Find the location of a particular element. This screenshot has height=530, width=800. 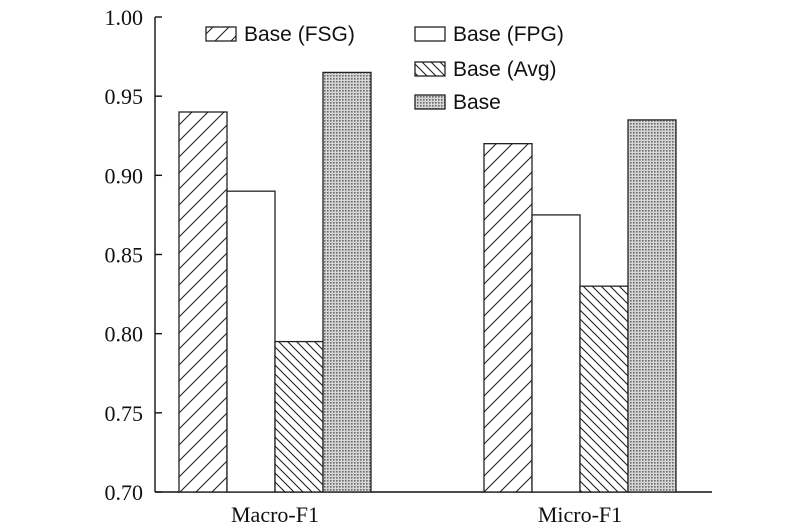

y-tick-label: 0.90 is located at coordinates (124, 175).